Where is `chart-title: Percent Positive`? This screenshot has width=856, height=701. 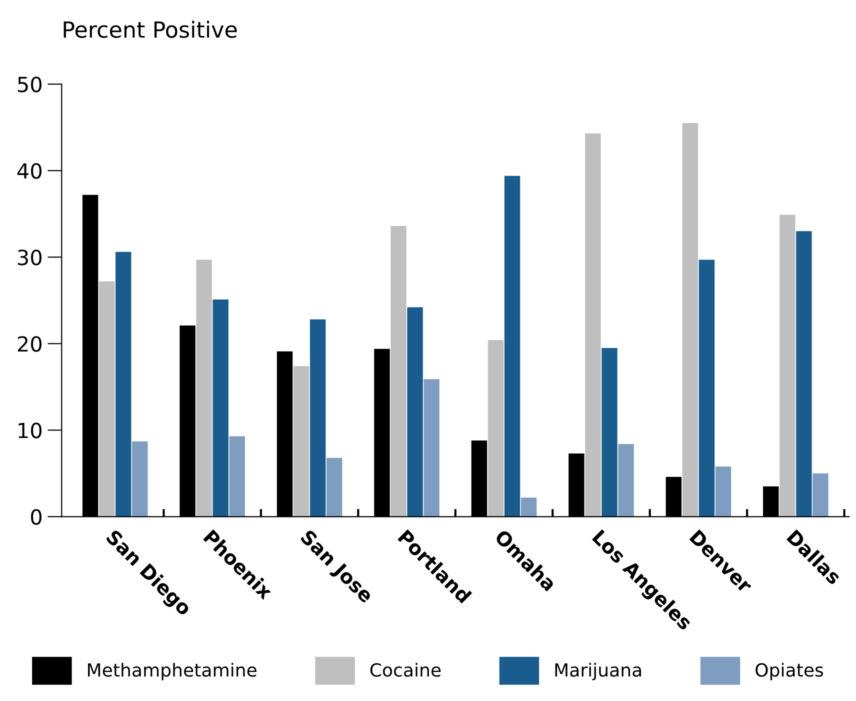 chart-title: Percent Positive is located at coordinates (150, 29).